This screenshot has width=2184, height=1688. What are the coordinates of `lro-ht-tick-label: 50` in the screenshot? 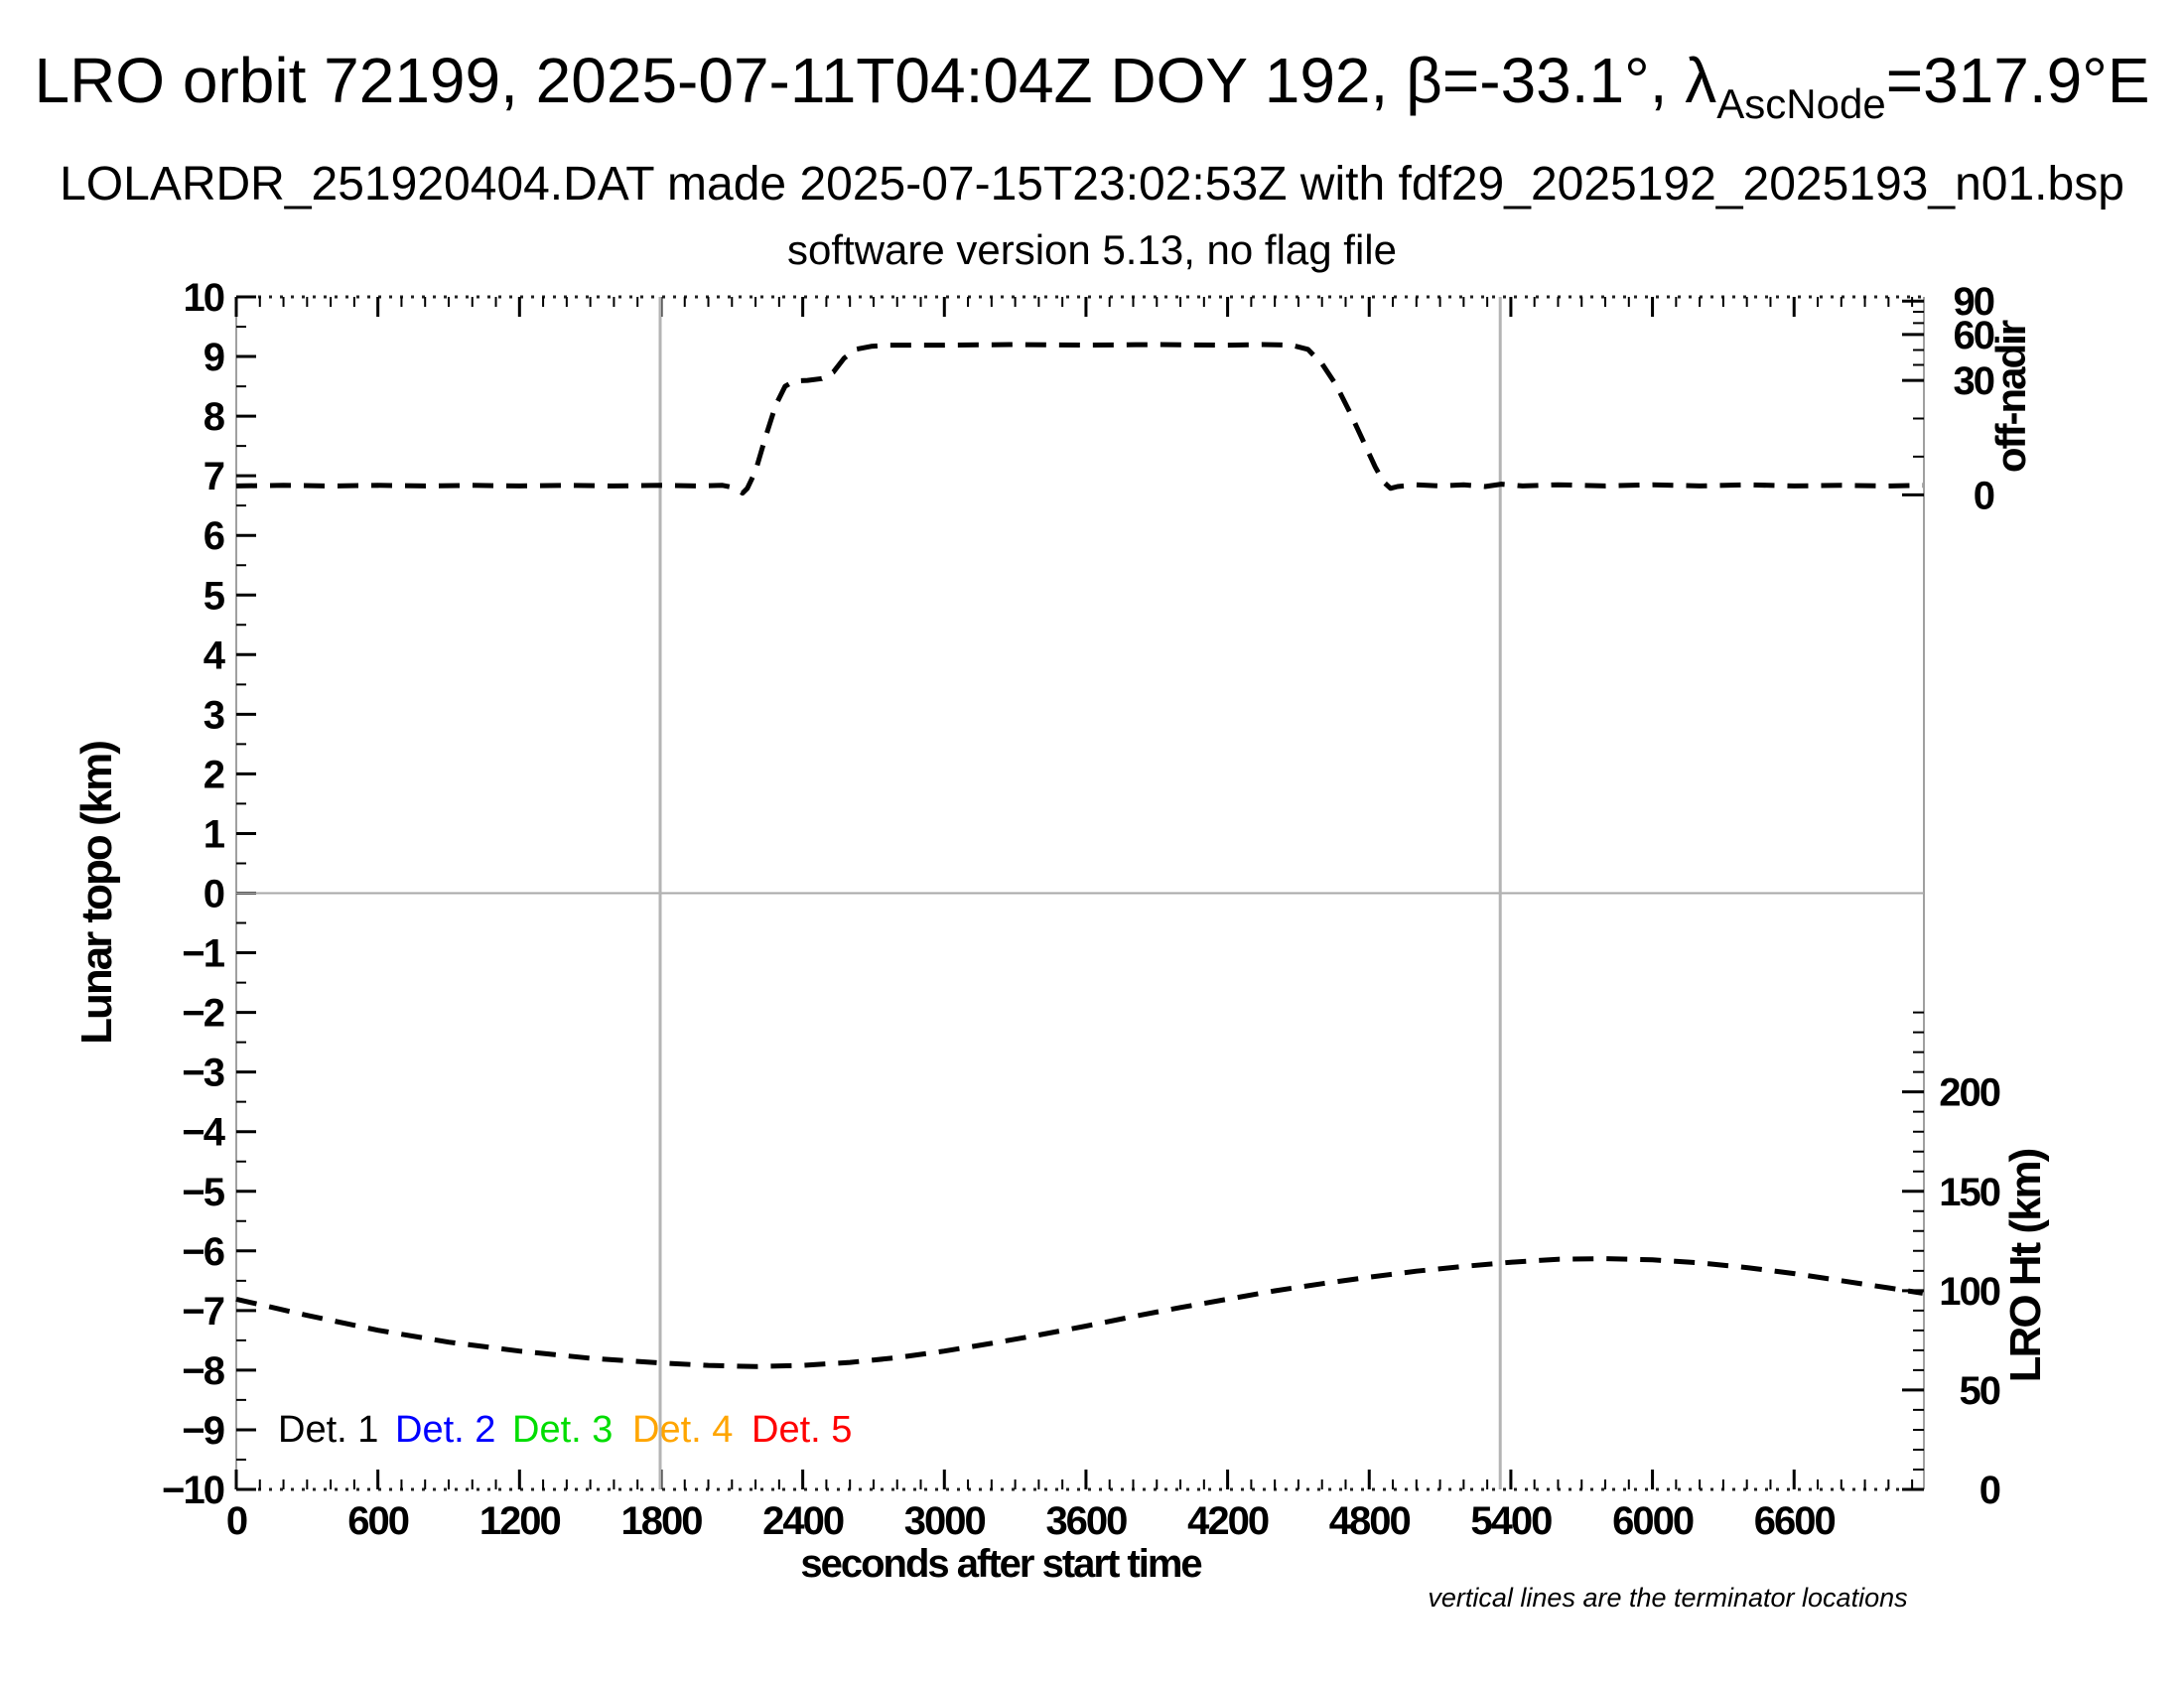 It's located at (1980, 1391).